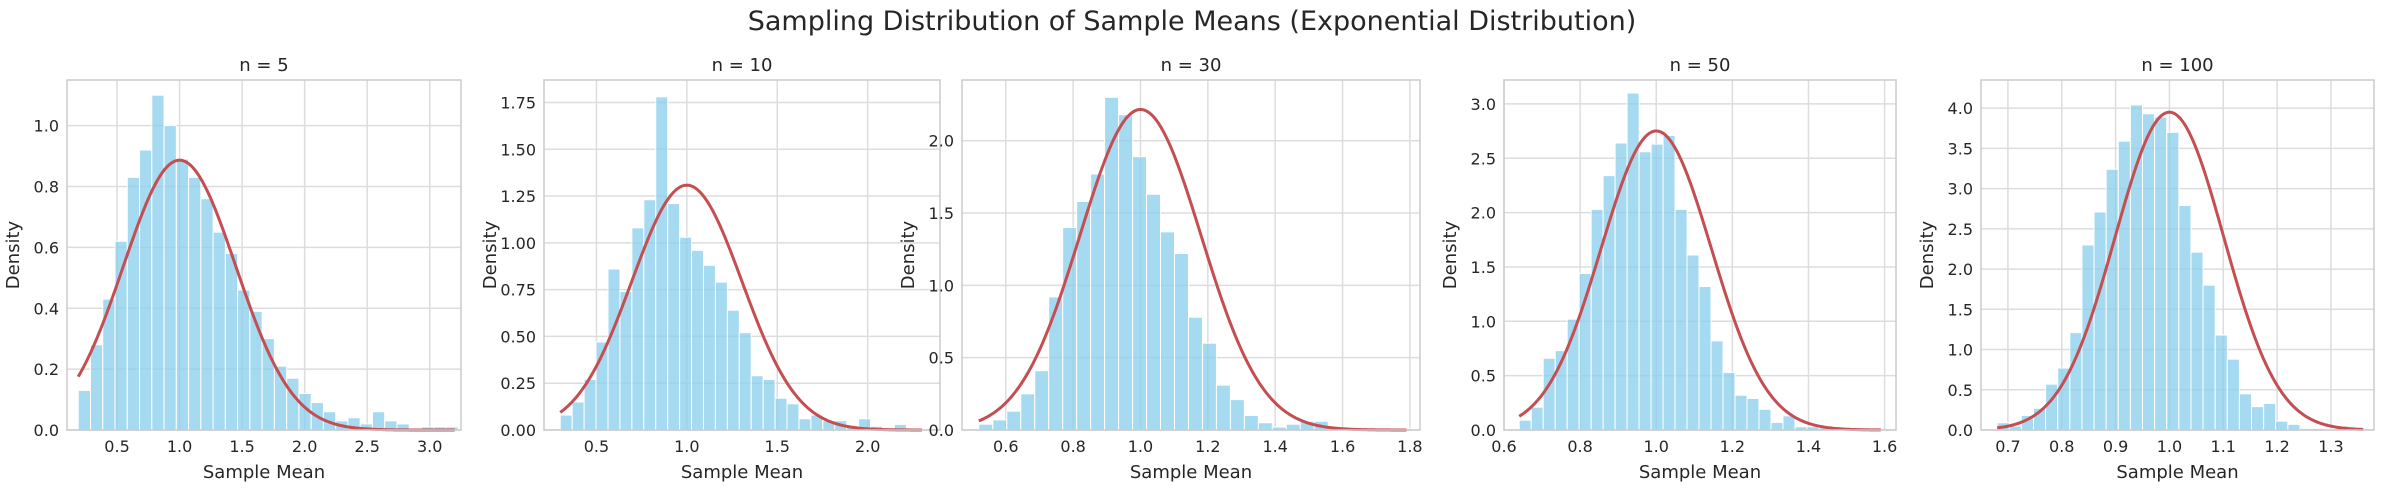 This screenshot has height=492, width=2384. I want to click on y-tick-label: 1.0, so click(1483, 321).